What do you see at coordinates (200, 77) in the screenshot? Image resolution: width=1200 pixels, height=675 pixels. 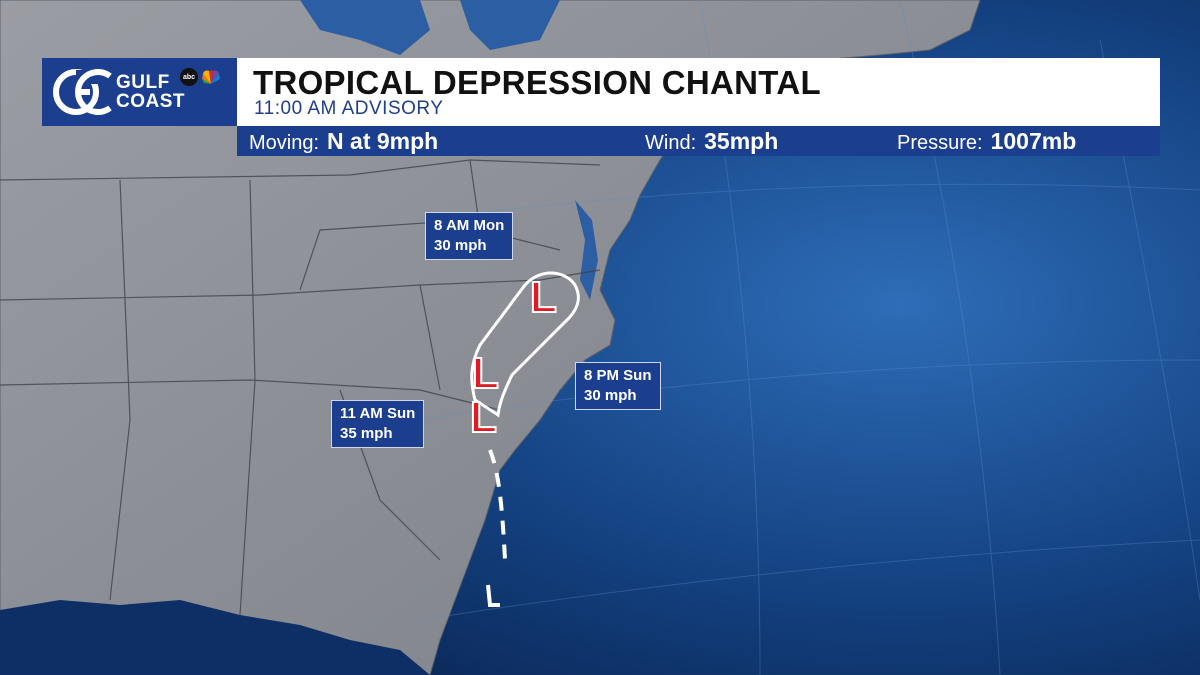 I see `network-badges: abc` at bounding box center [200, 77].